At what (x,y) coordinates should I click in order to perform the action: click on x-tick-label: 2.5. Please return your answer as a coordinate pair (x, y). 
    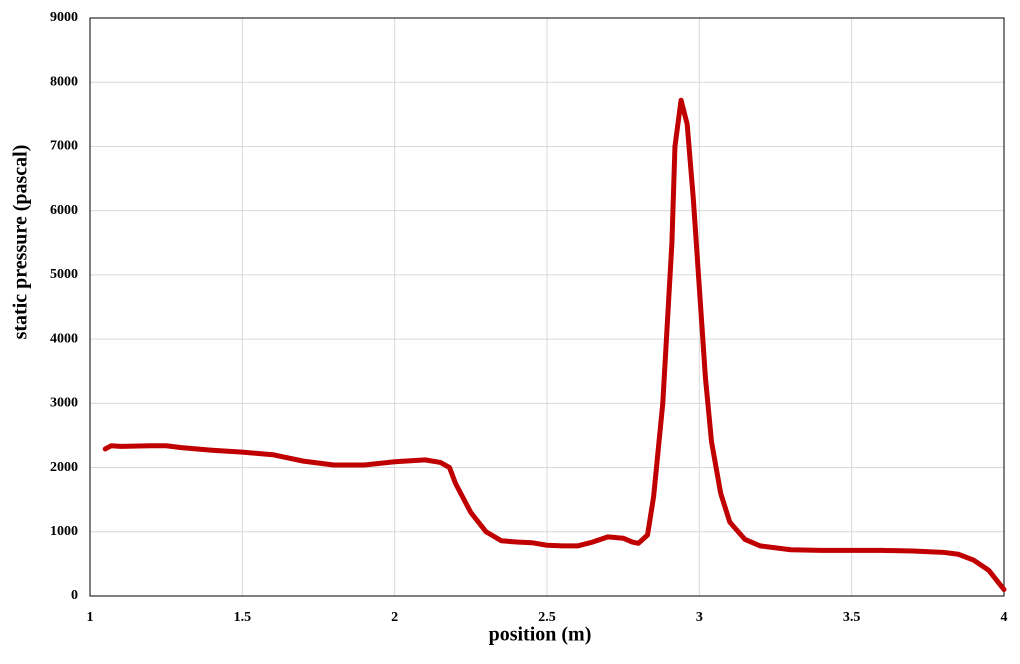
    Looking at the image, I should click on (547, 617).